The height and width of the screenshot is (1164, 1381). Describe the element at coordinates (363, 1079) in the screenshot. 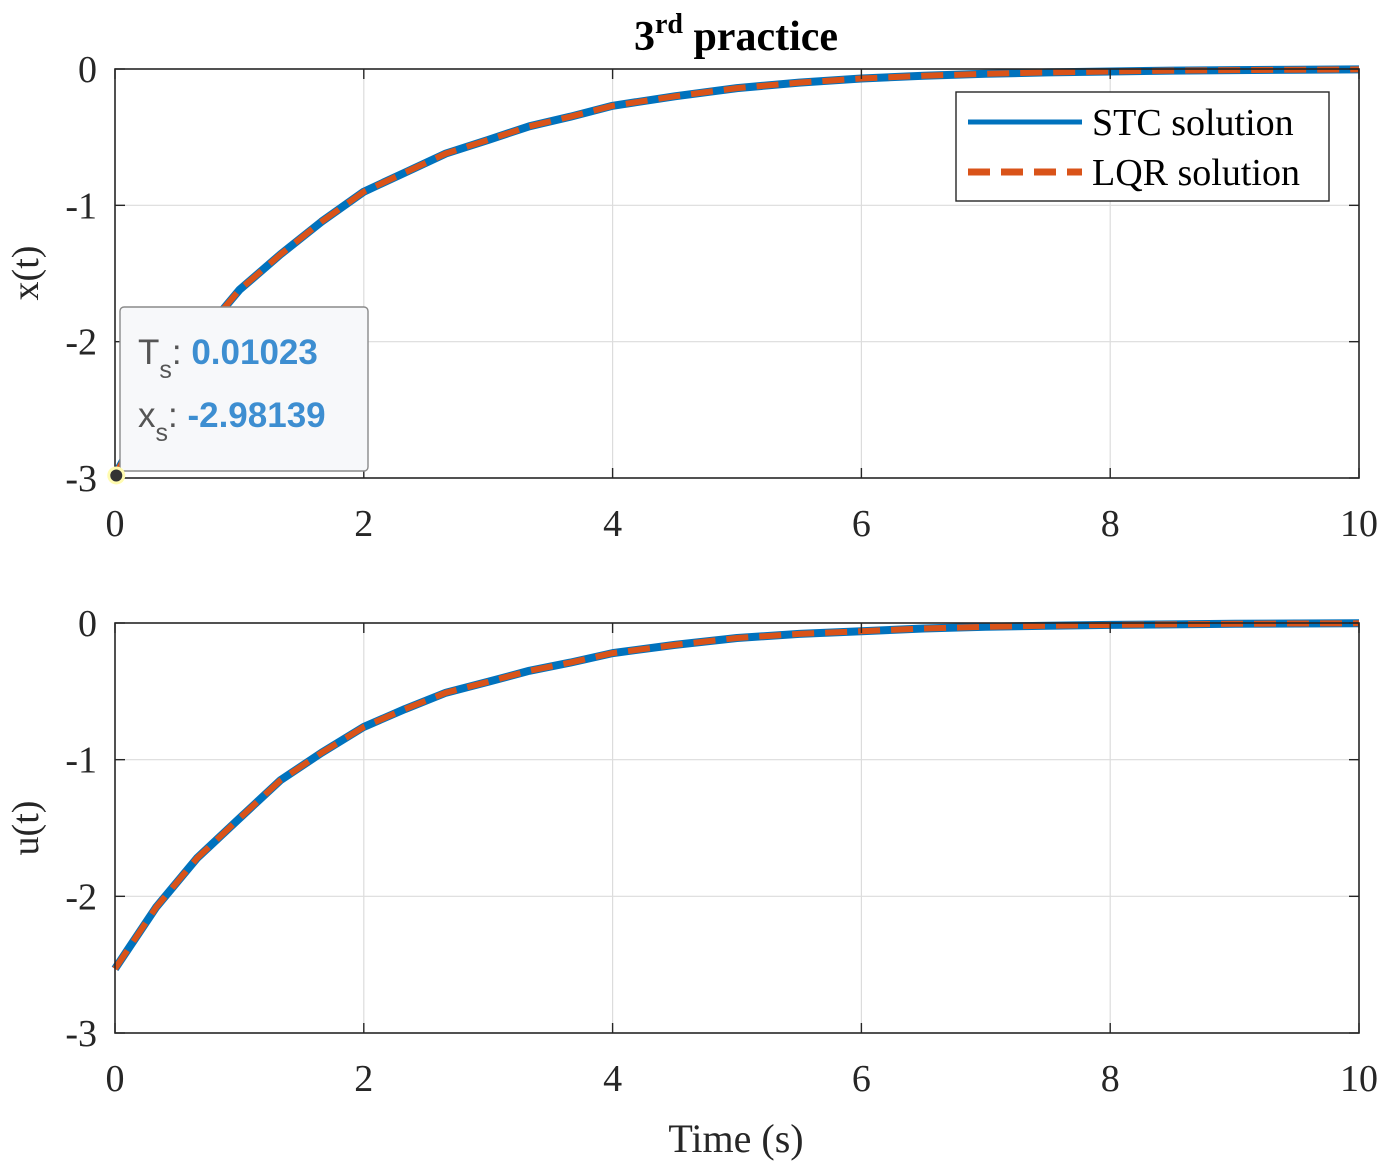

I see `bottom-xtick-label: 2` at that location.